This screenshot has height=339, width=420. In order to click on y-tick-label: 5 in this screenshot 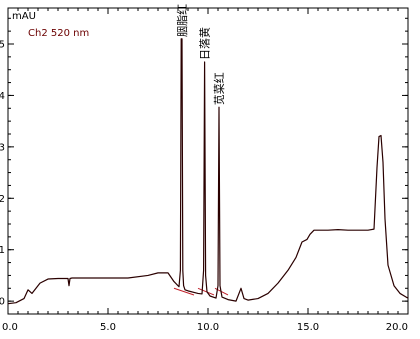, I will do `click(2, 45)`.